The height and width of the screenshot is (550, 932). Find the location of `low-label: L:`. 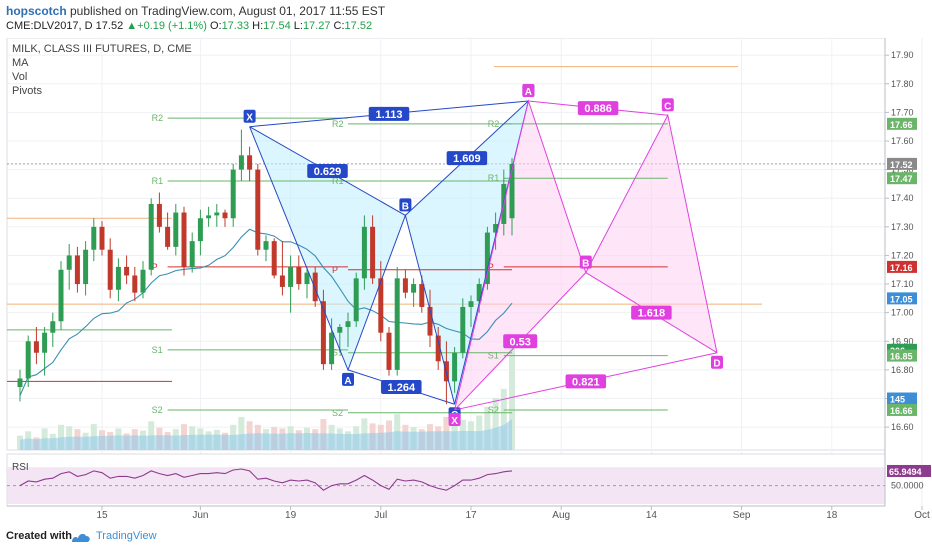

low-label: L: is located at coordinates (298, 26).